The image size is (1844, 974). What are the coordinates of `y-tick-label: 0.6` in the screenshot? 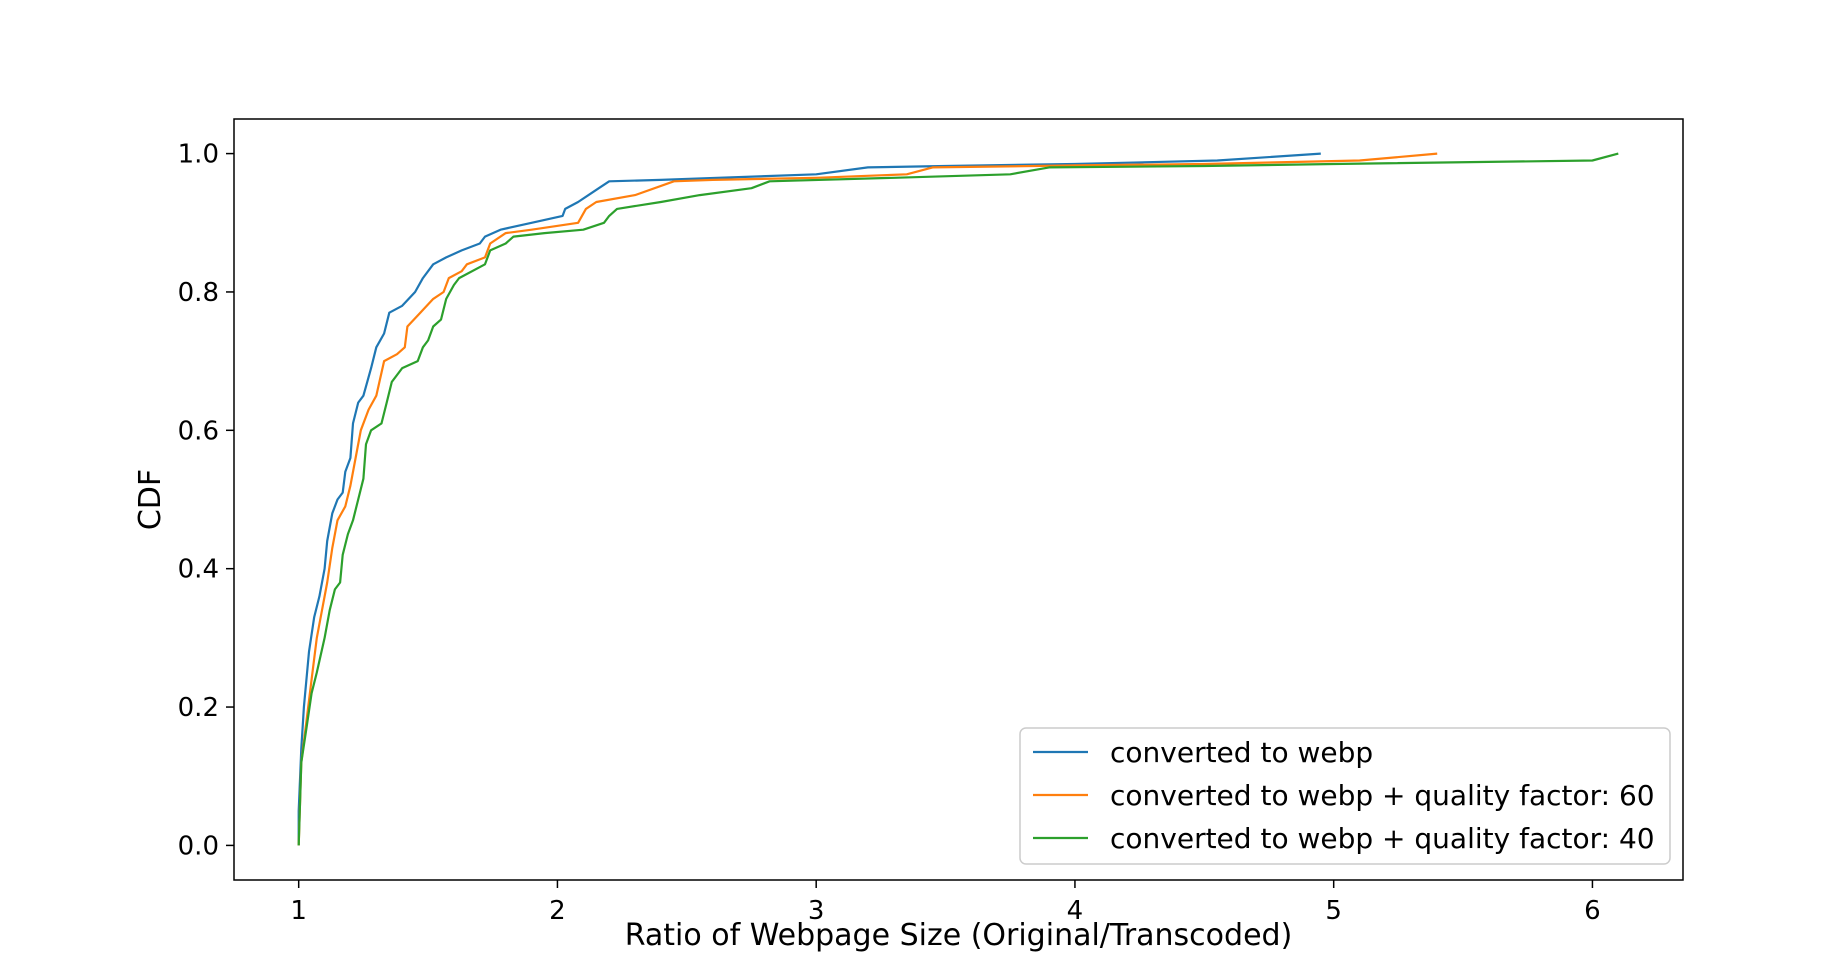 It's located at (198, 431).